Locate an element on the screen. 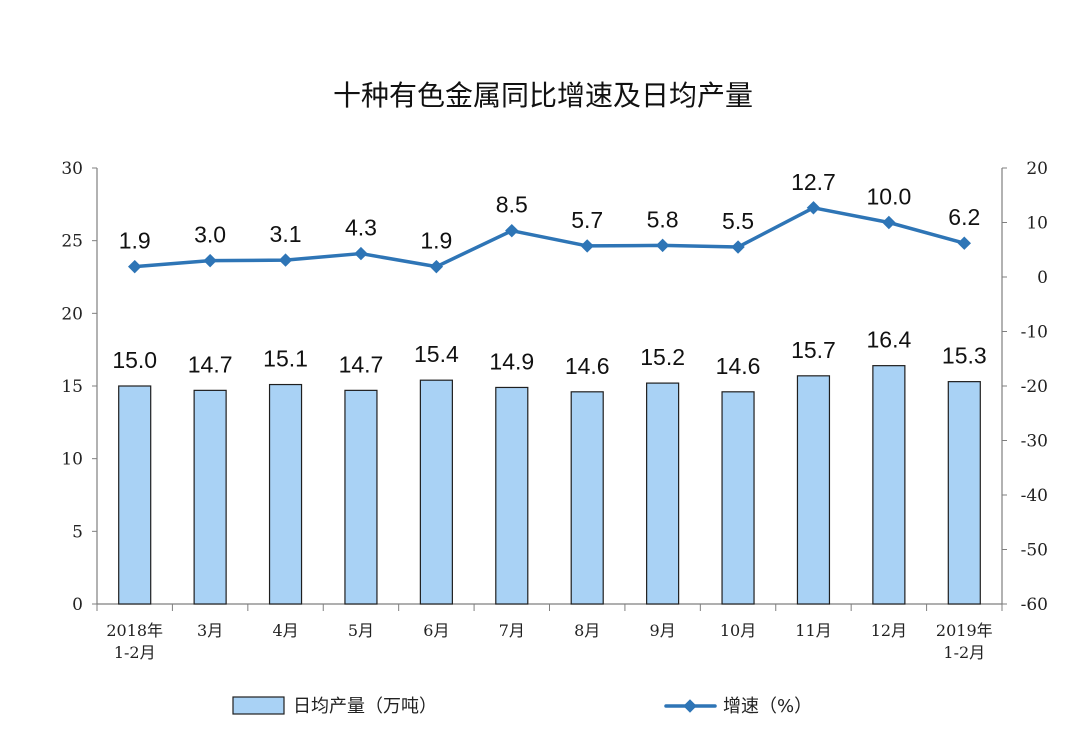  x-axis-category-label-line: 5月 is located at coordinates (361, 630).